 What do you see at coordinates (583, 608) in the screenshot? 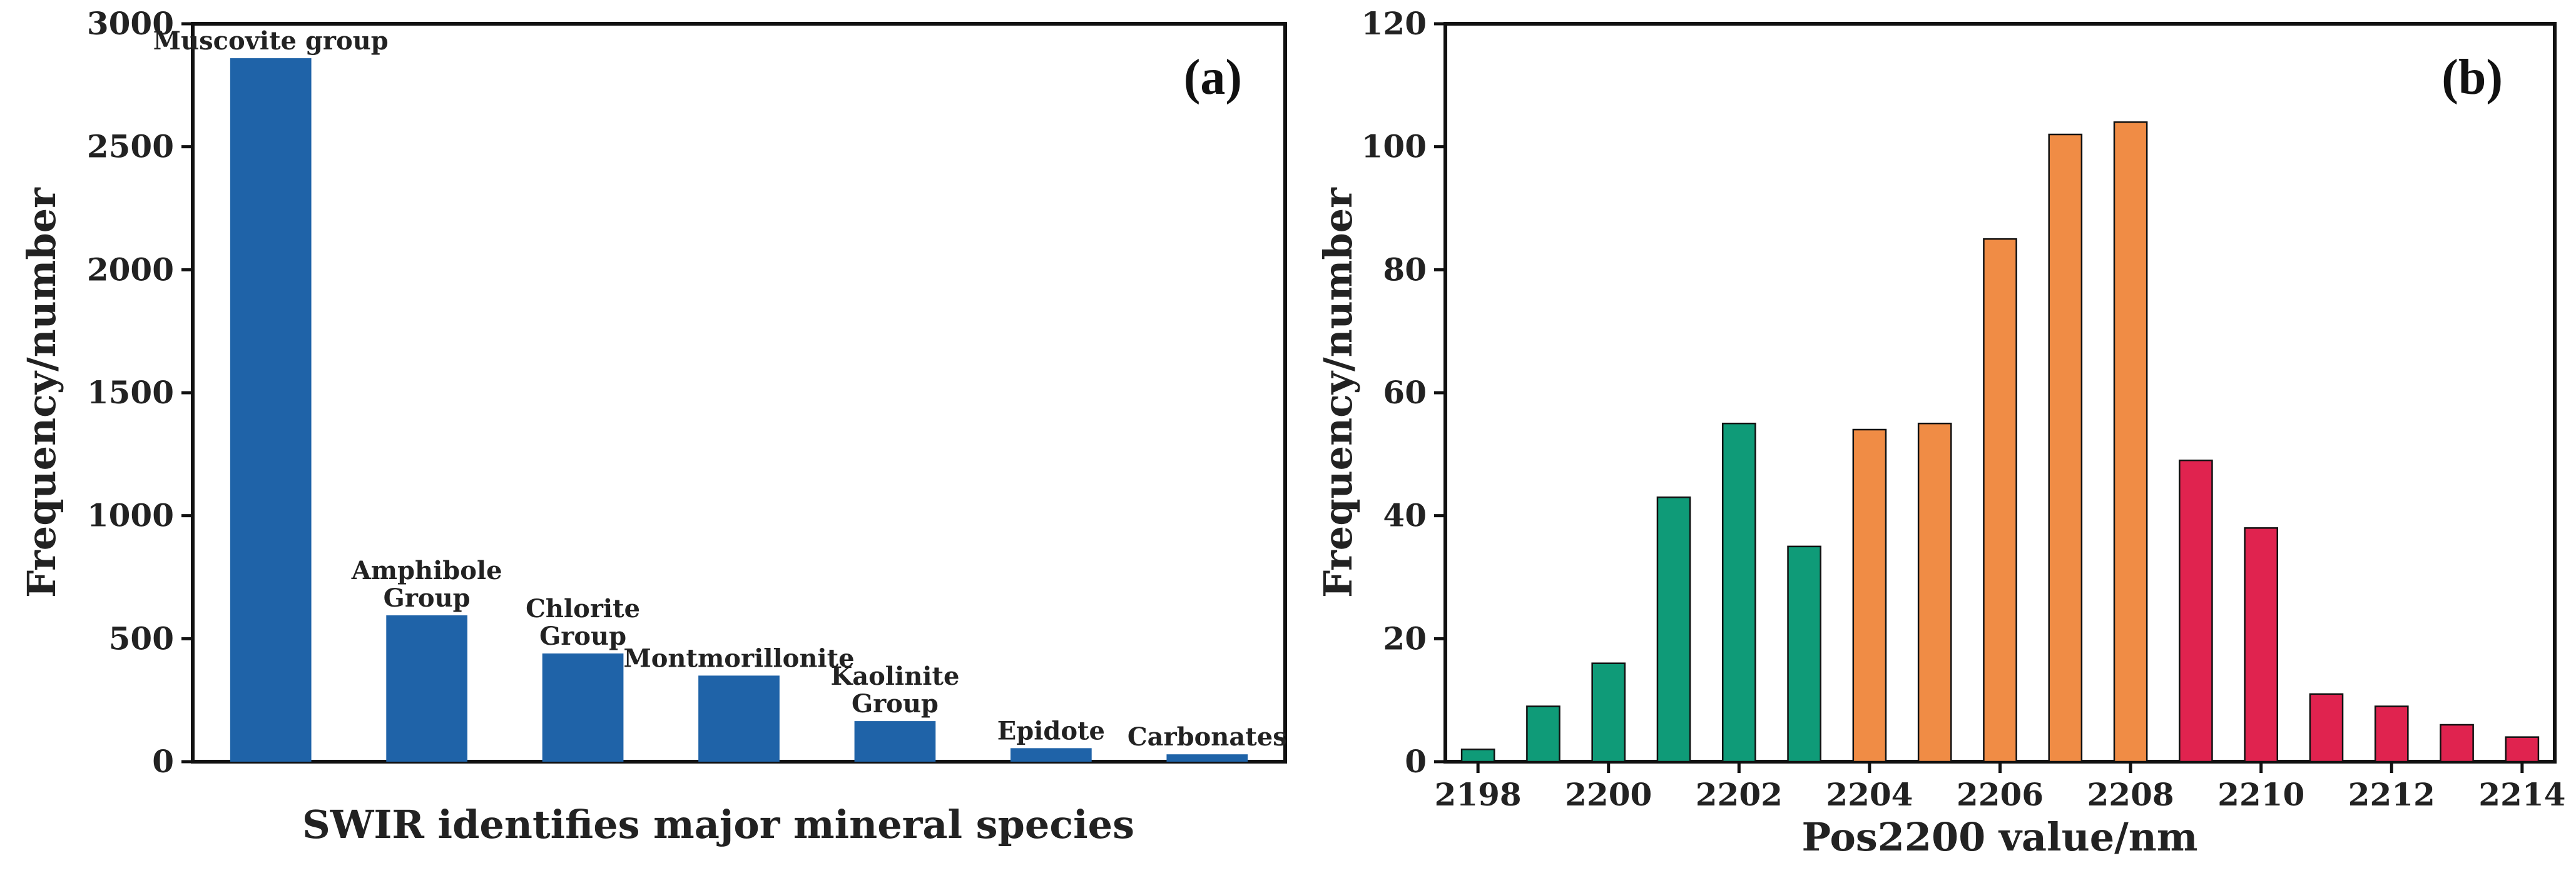
I see `category-label: Chlorite` at bounding box center [583, 608].